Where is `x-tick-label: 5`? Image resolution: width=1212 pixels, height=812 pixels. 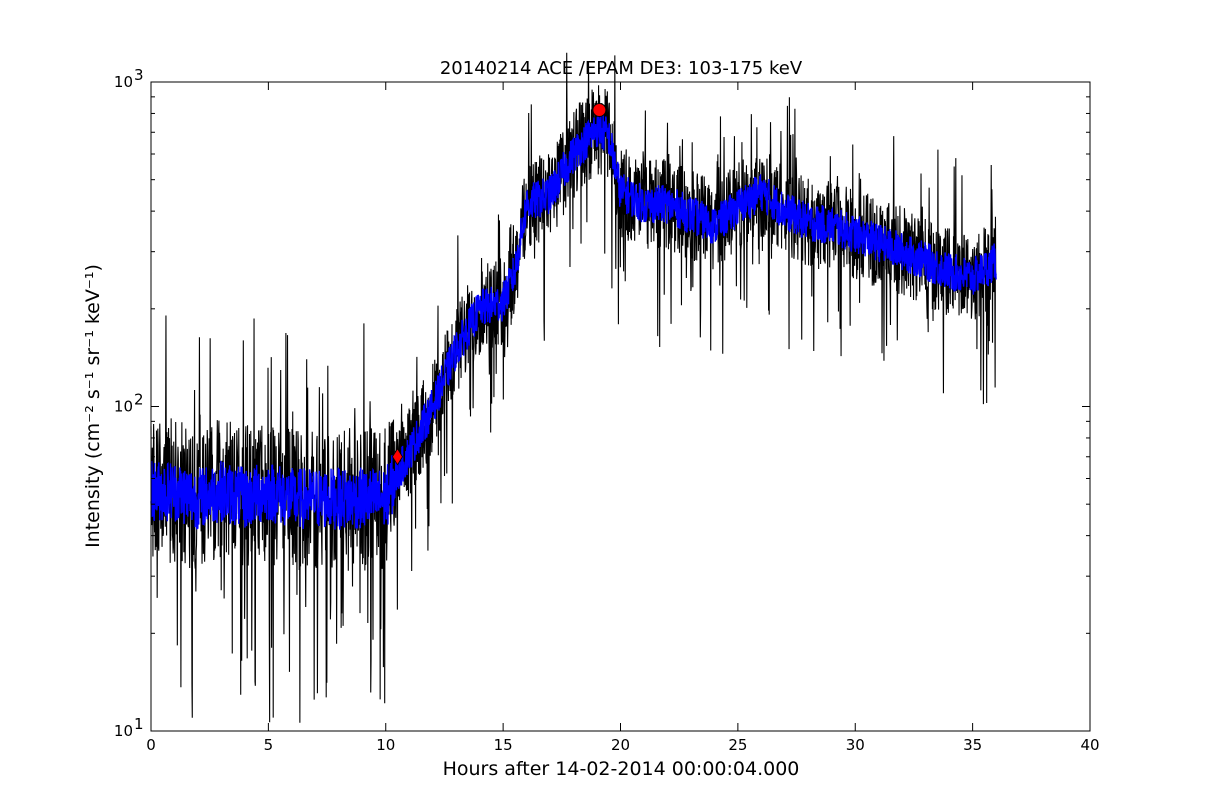 x-tick-label: 5 is located at coordinates (269, 745).